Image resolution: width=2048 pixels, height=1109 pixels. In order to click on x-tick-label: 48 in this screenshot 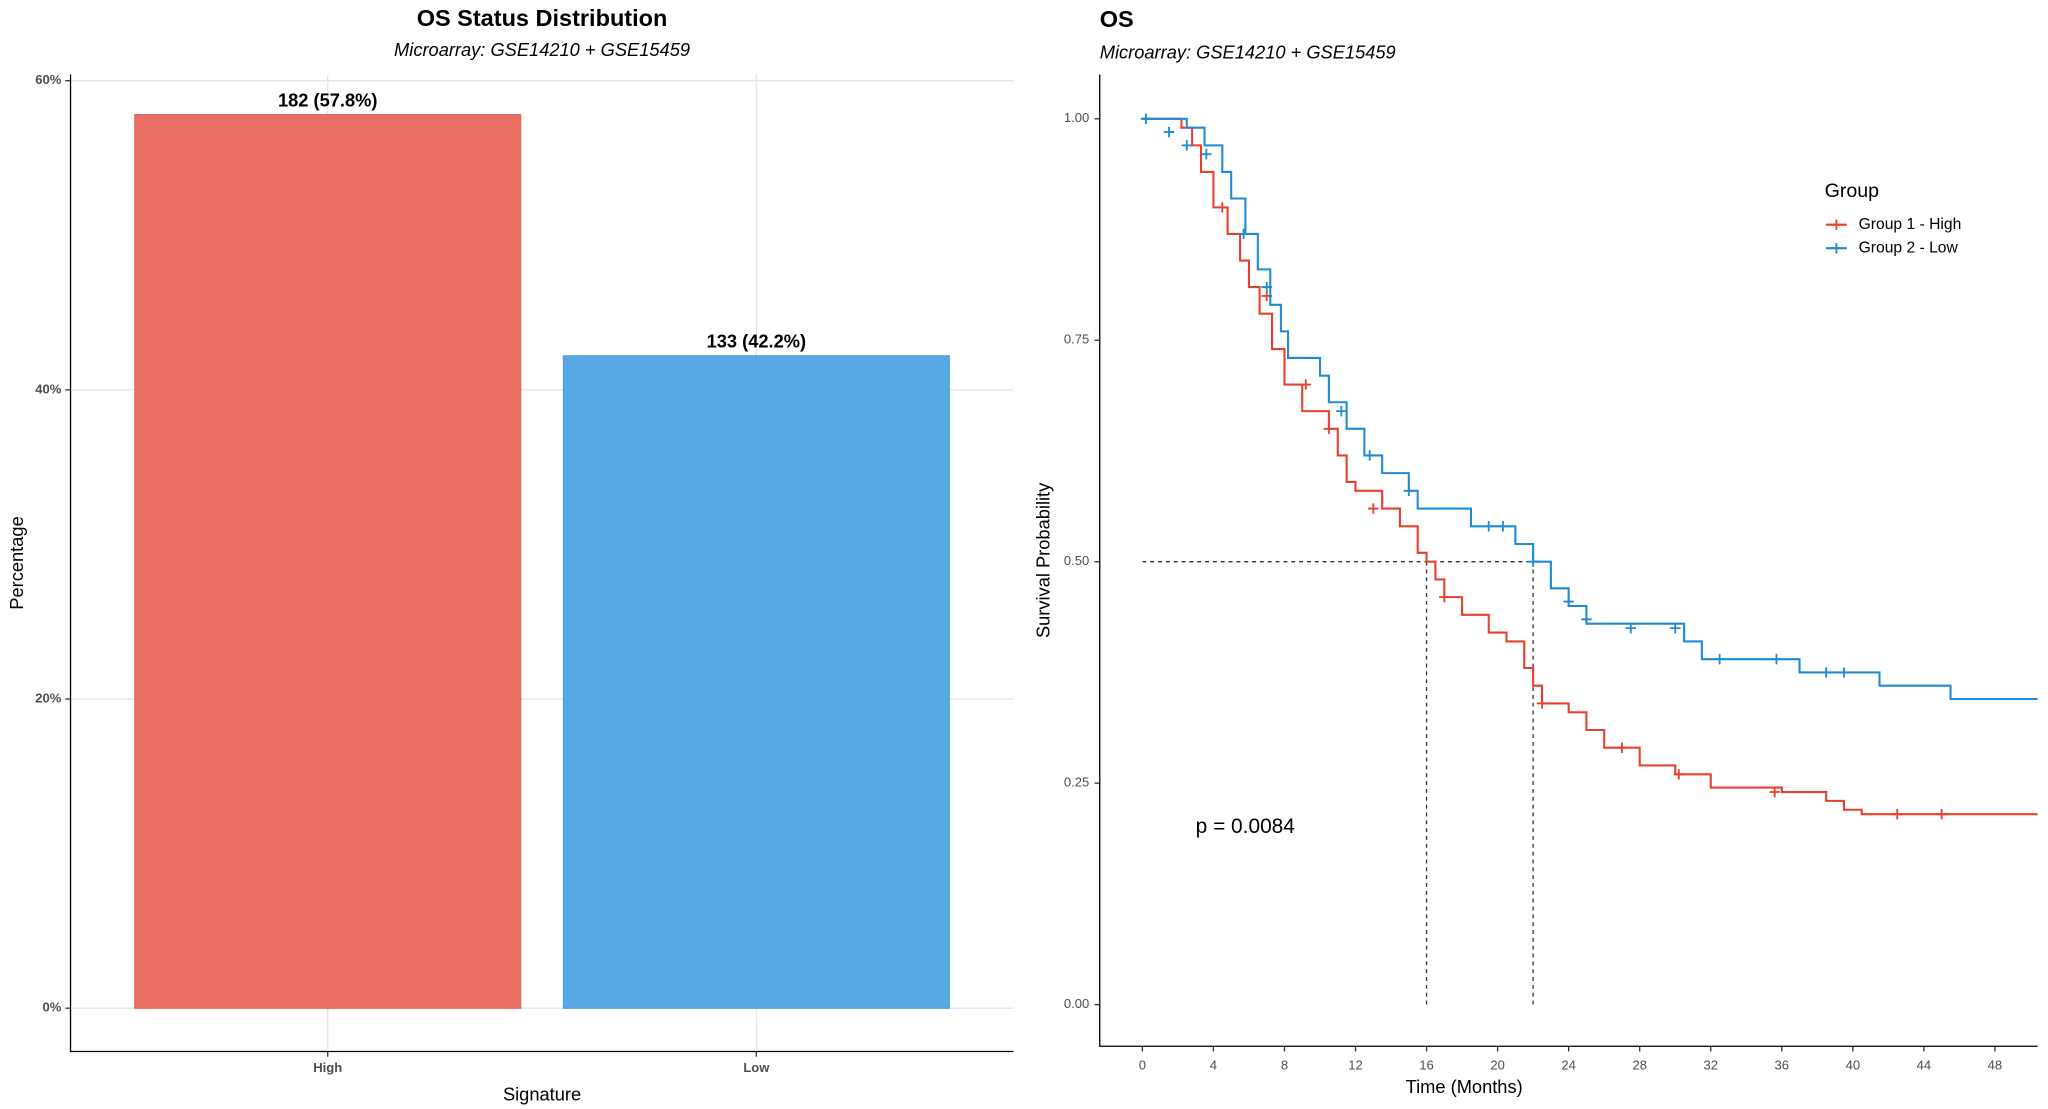, I will do `click(1995, 1064)`.